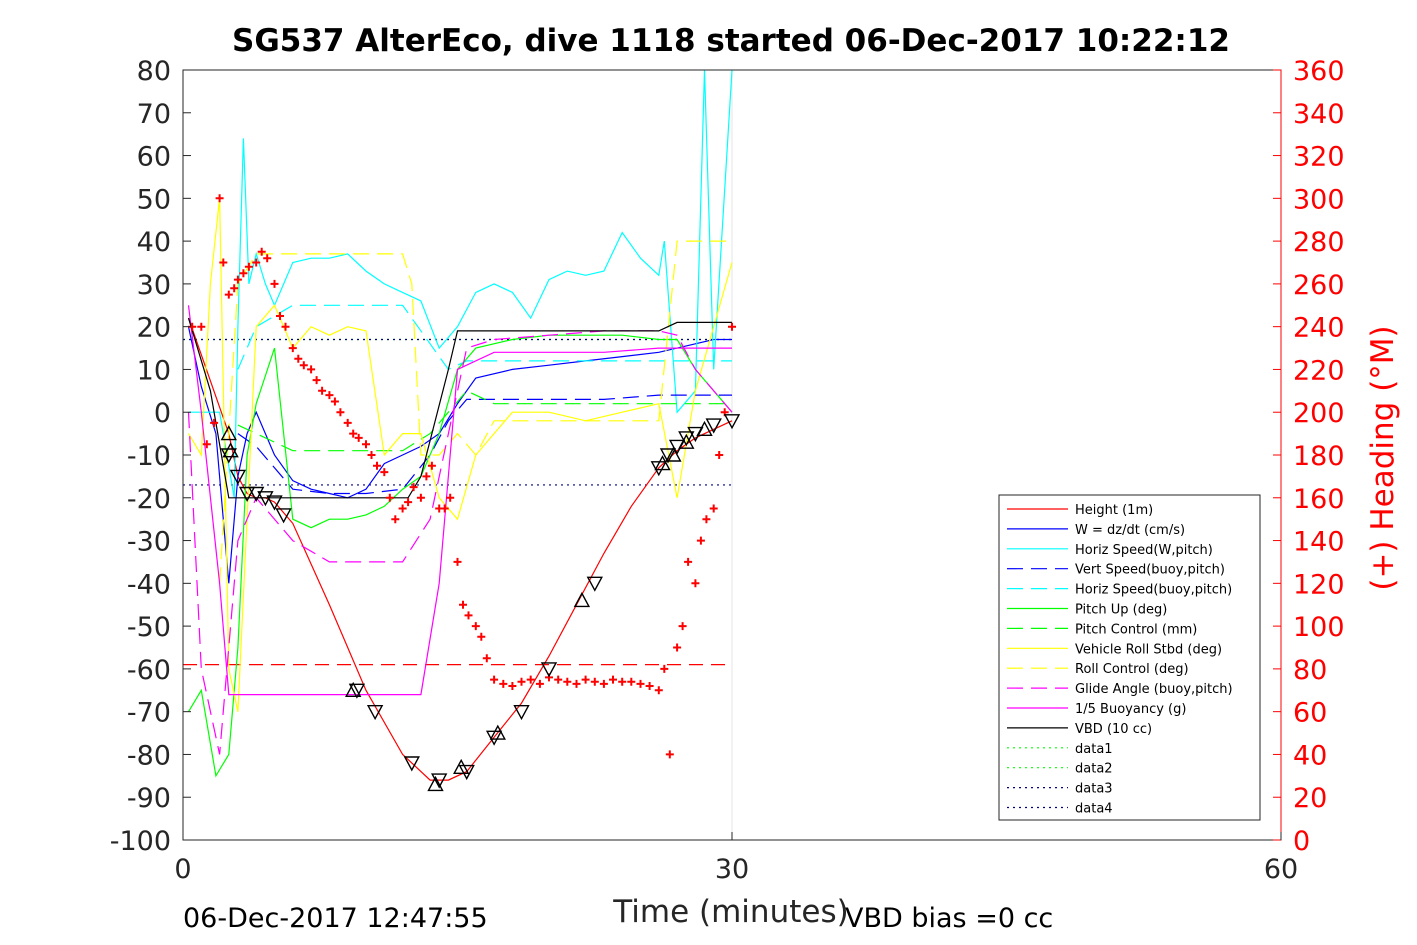 Image resolution: width=1417 pixels, height=945 pixels. Describe the element at coordinates (1153, 590) in the screenshot. I see `legend-label: Horiz Speed(buoy,pitch)` at that location.